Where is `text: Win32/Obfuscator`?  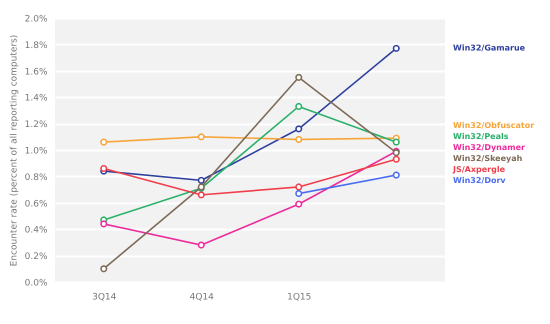
text: Win32/Obfuscator is located at coordinates (493, 125).